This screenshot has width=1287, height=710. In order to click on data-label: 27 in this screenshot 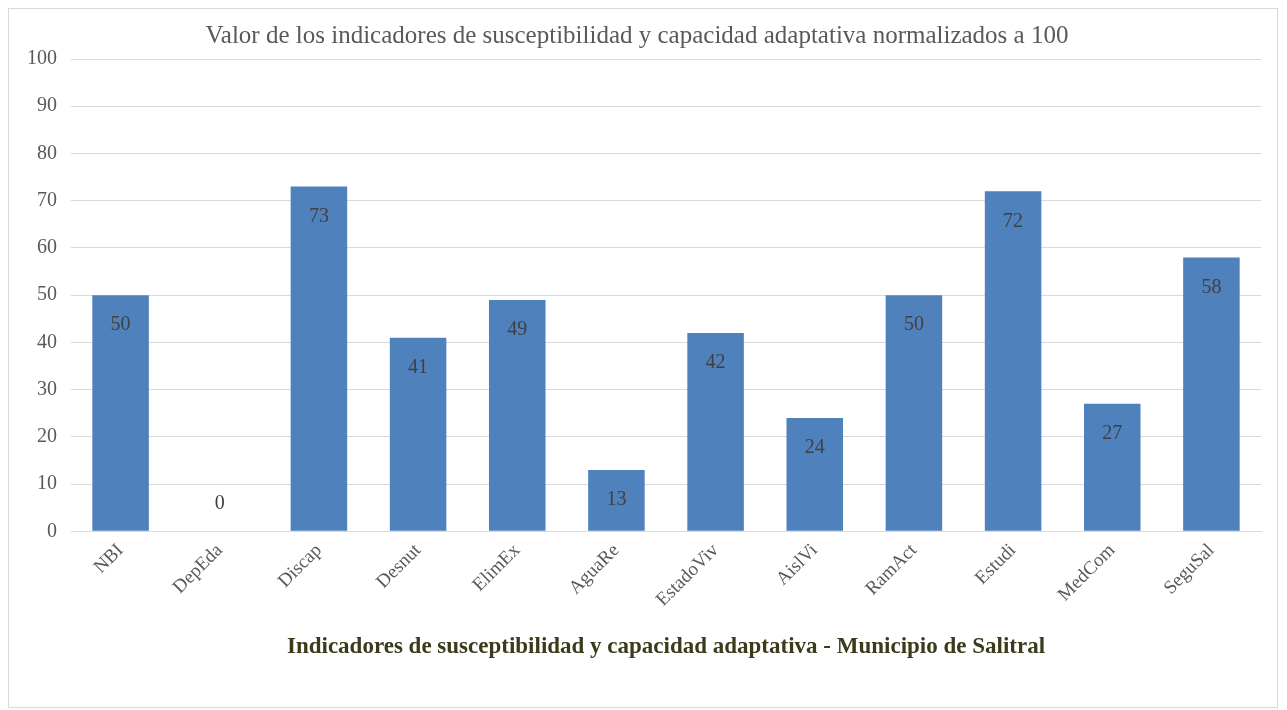, I will do `click(1112, 432)`.